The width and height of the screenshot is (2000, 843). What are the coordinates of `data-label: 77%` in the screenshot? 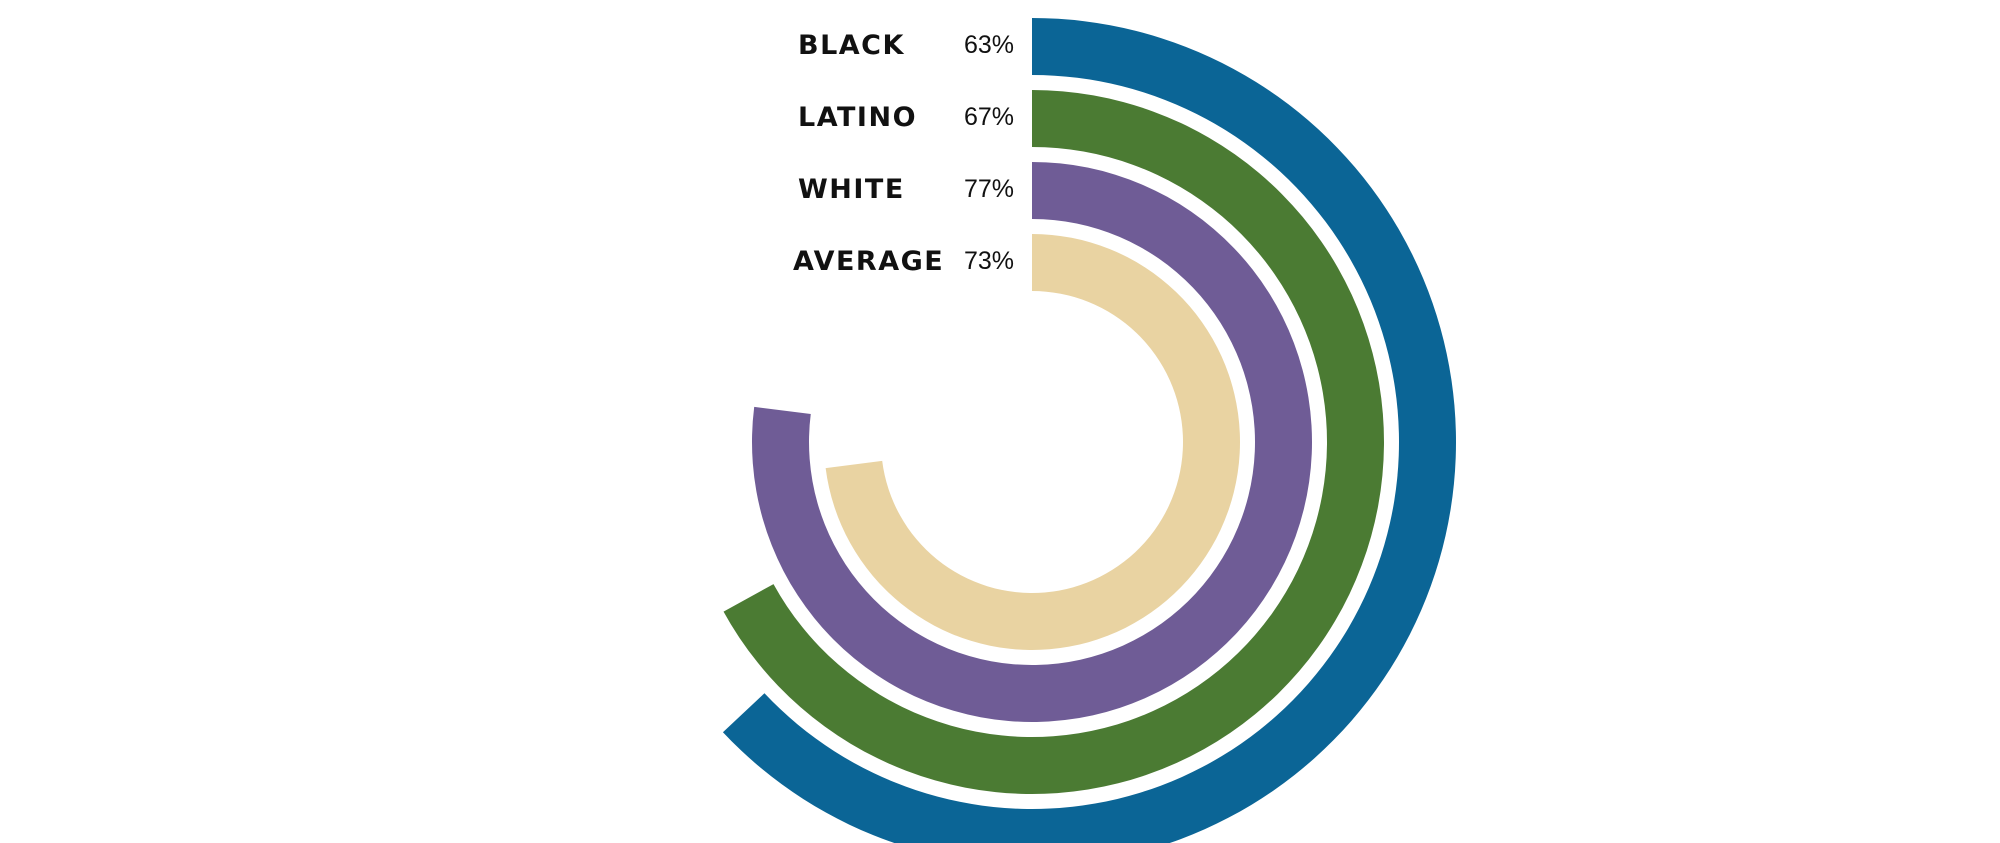 It's located at (988, 188).